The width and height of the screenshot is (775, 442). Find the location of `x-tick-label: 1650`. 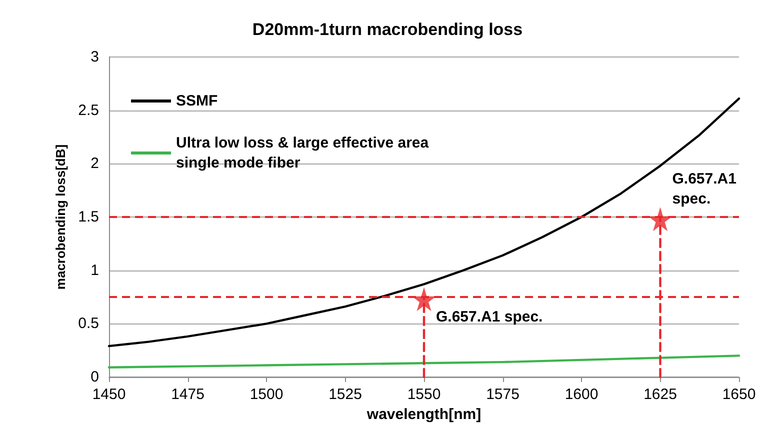

x-tick-label: 1650 is located at coordinates (739, 394).